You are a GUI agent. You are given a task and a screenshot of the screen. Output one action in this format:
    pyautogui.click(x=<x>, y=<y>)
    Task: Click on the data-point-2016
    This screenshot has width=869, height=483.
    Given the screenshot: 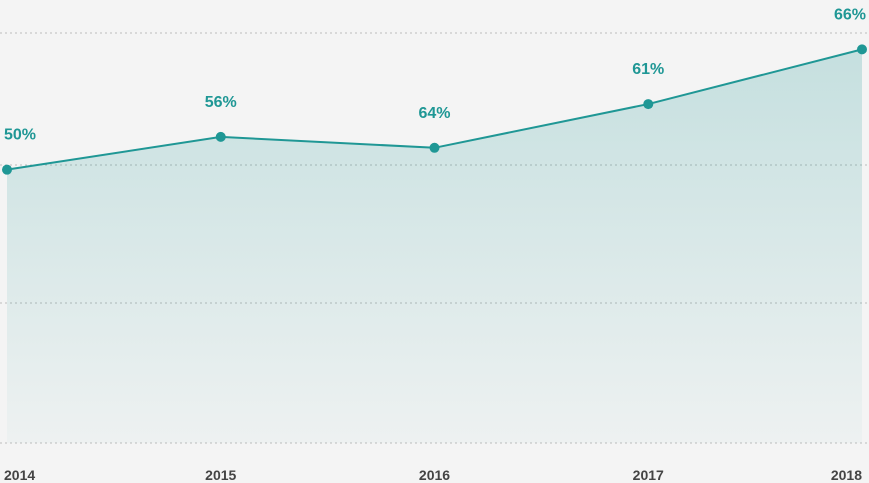 What is the action you would take?
    pyautogui.click(x=434, y=147)
    